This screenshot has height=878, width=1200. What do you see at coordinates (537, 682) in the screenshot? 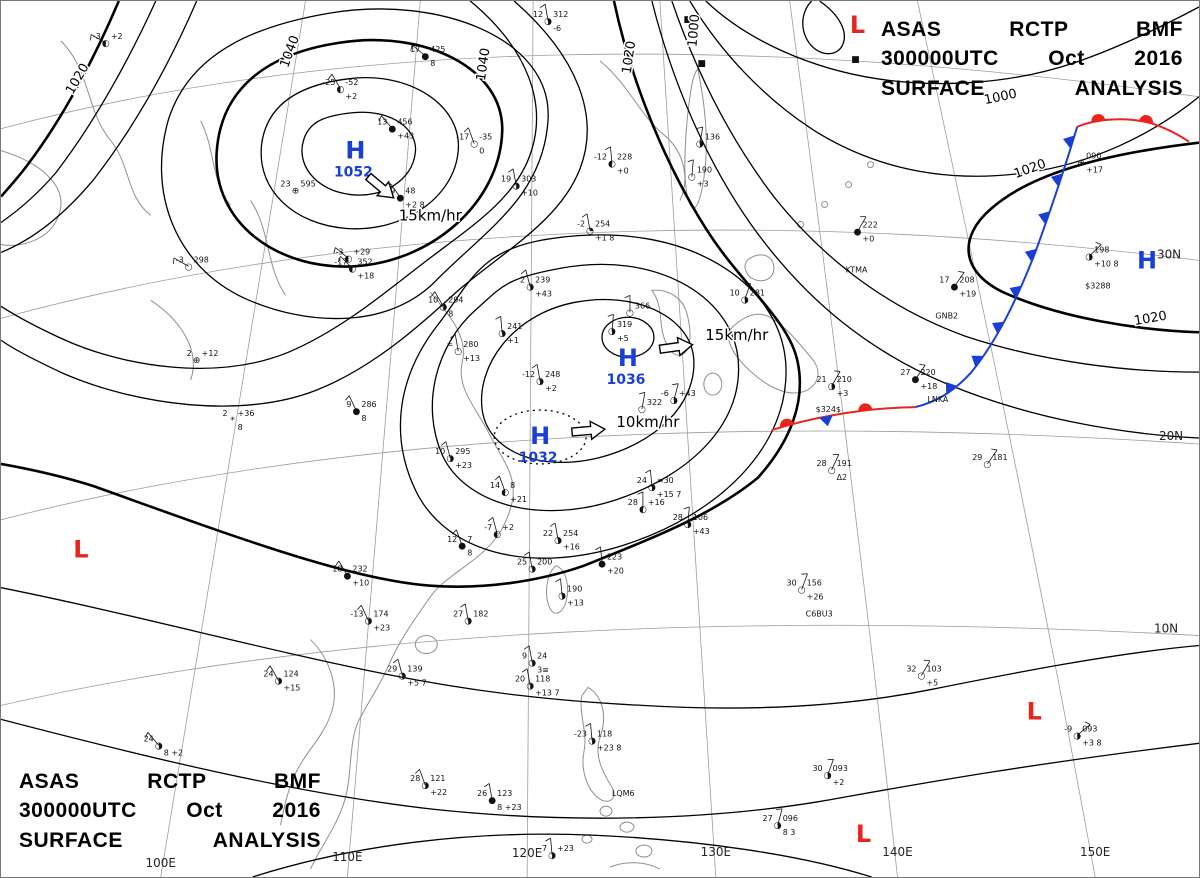
I see `station-plot: ◑20 118 +13 7` at bounding box center [537, 682].